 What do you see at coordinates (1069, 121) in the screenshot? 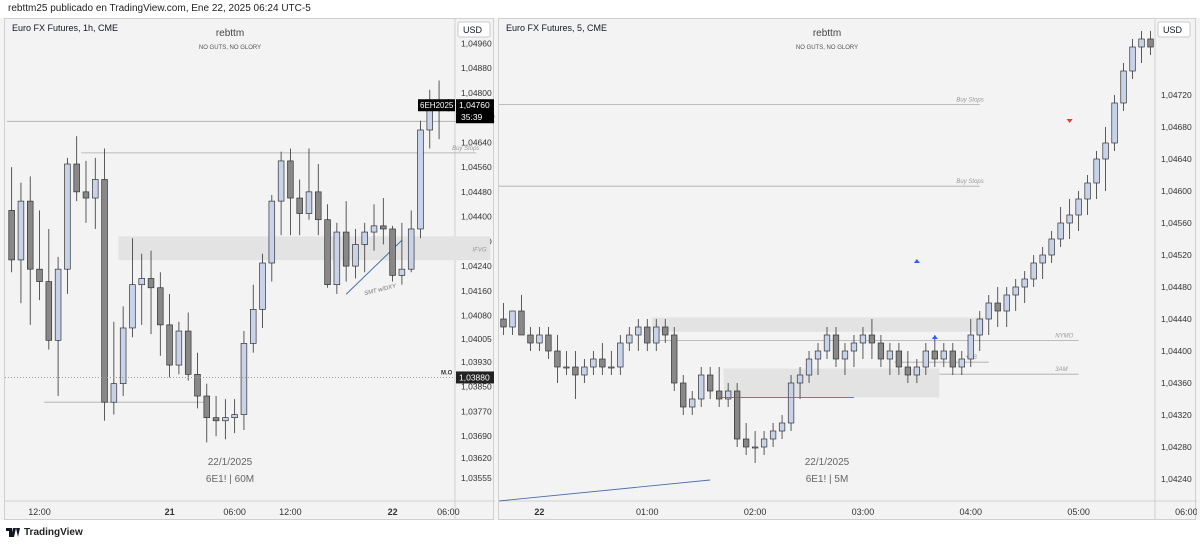
I see `down-arrow-marker` at bounding box center [1069, 121].